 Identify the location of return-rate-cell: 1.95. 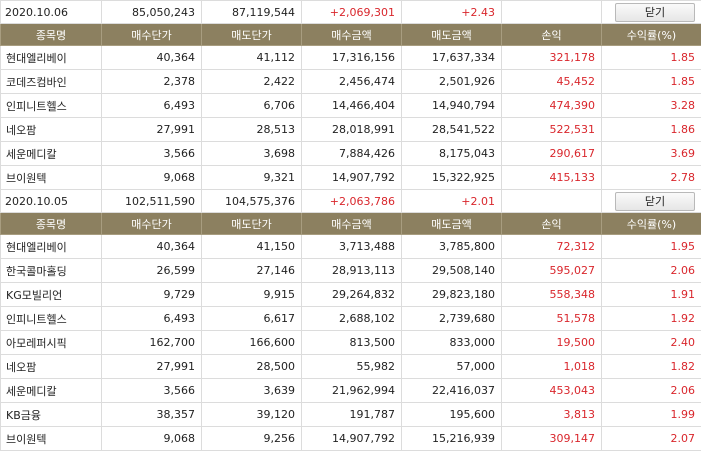
(651, 246).